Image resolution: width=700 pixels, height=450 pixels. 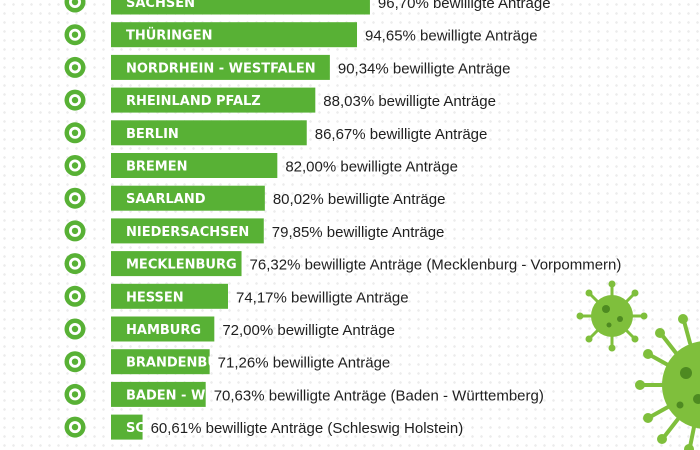 I want to click on bar-category-label: HAMBURG, so click(x=163, y=330).